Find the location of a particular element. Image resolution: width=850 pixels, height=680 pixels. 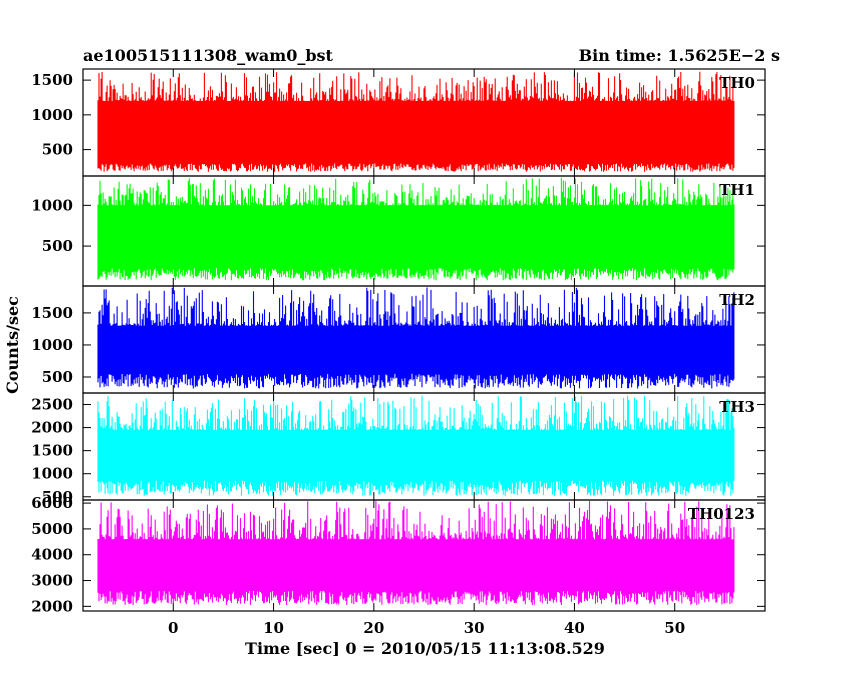

series-th0123 is located at coordinates (416, 553).